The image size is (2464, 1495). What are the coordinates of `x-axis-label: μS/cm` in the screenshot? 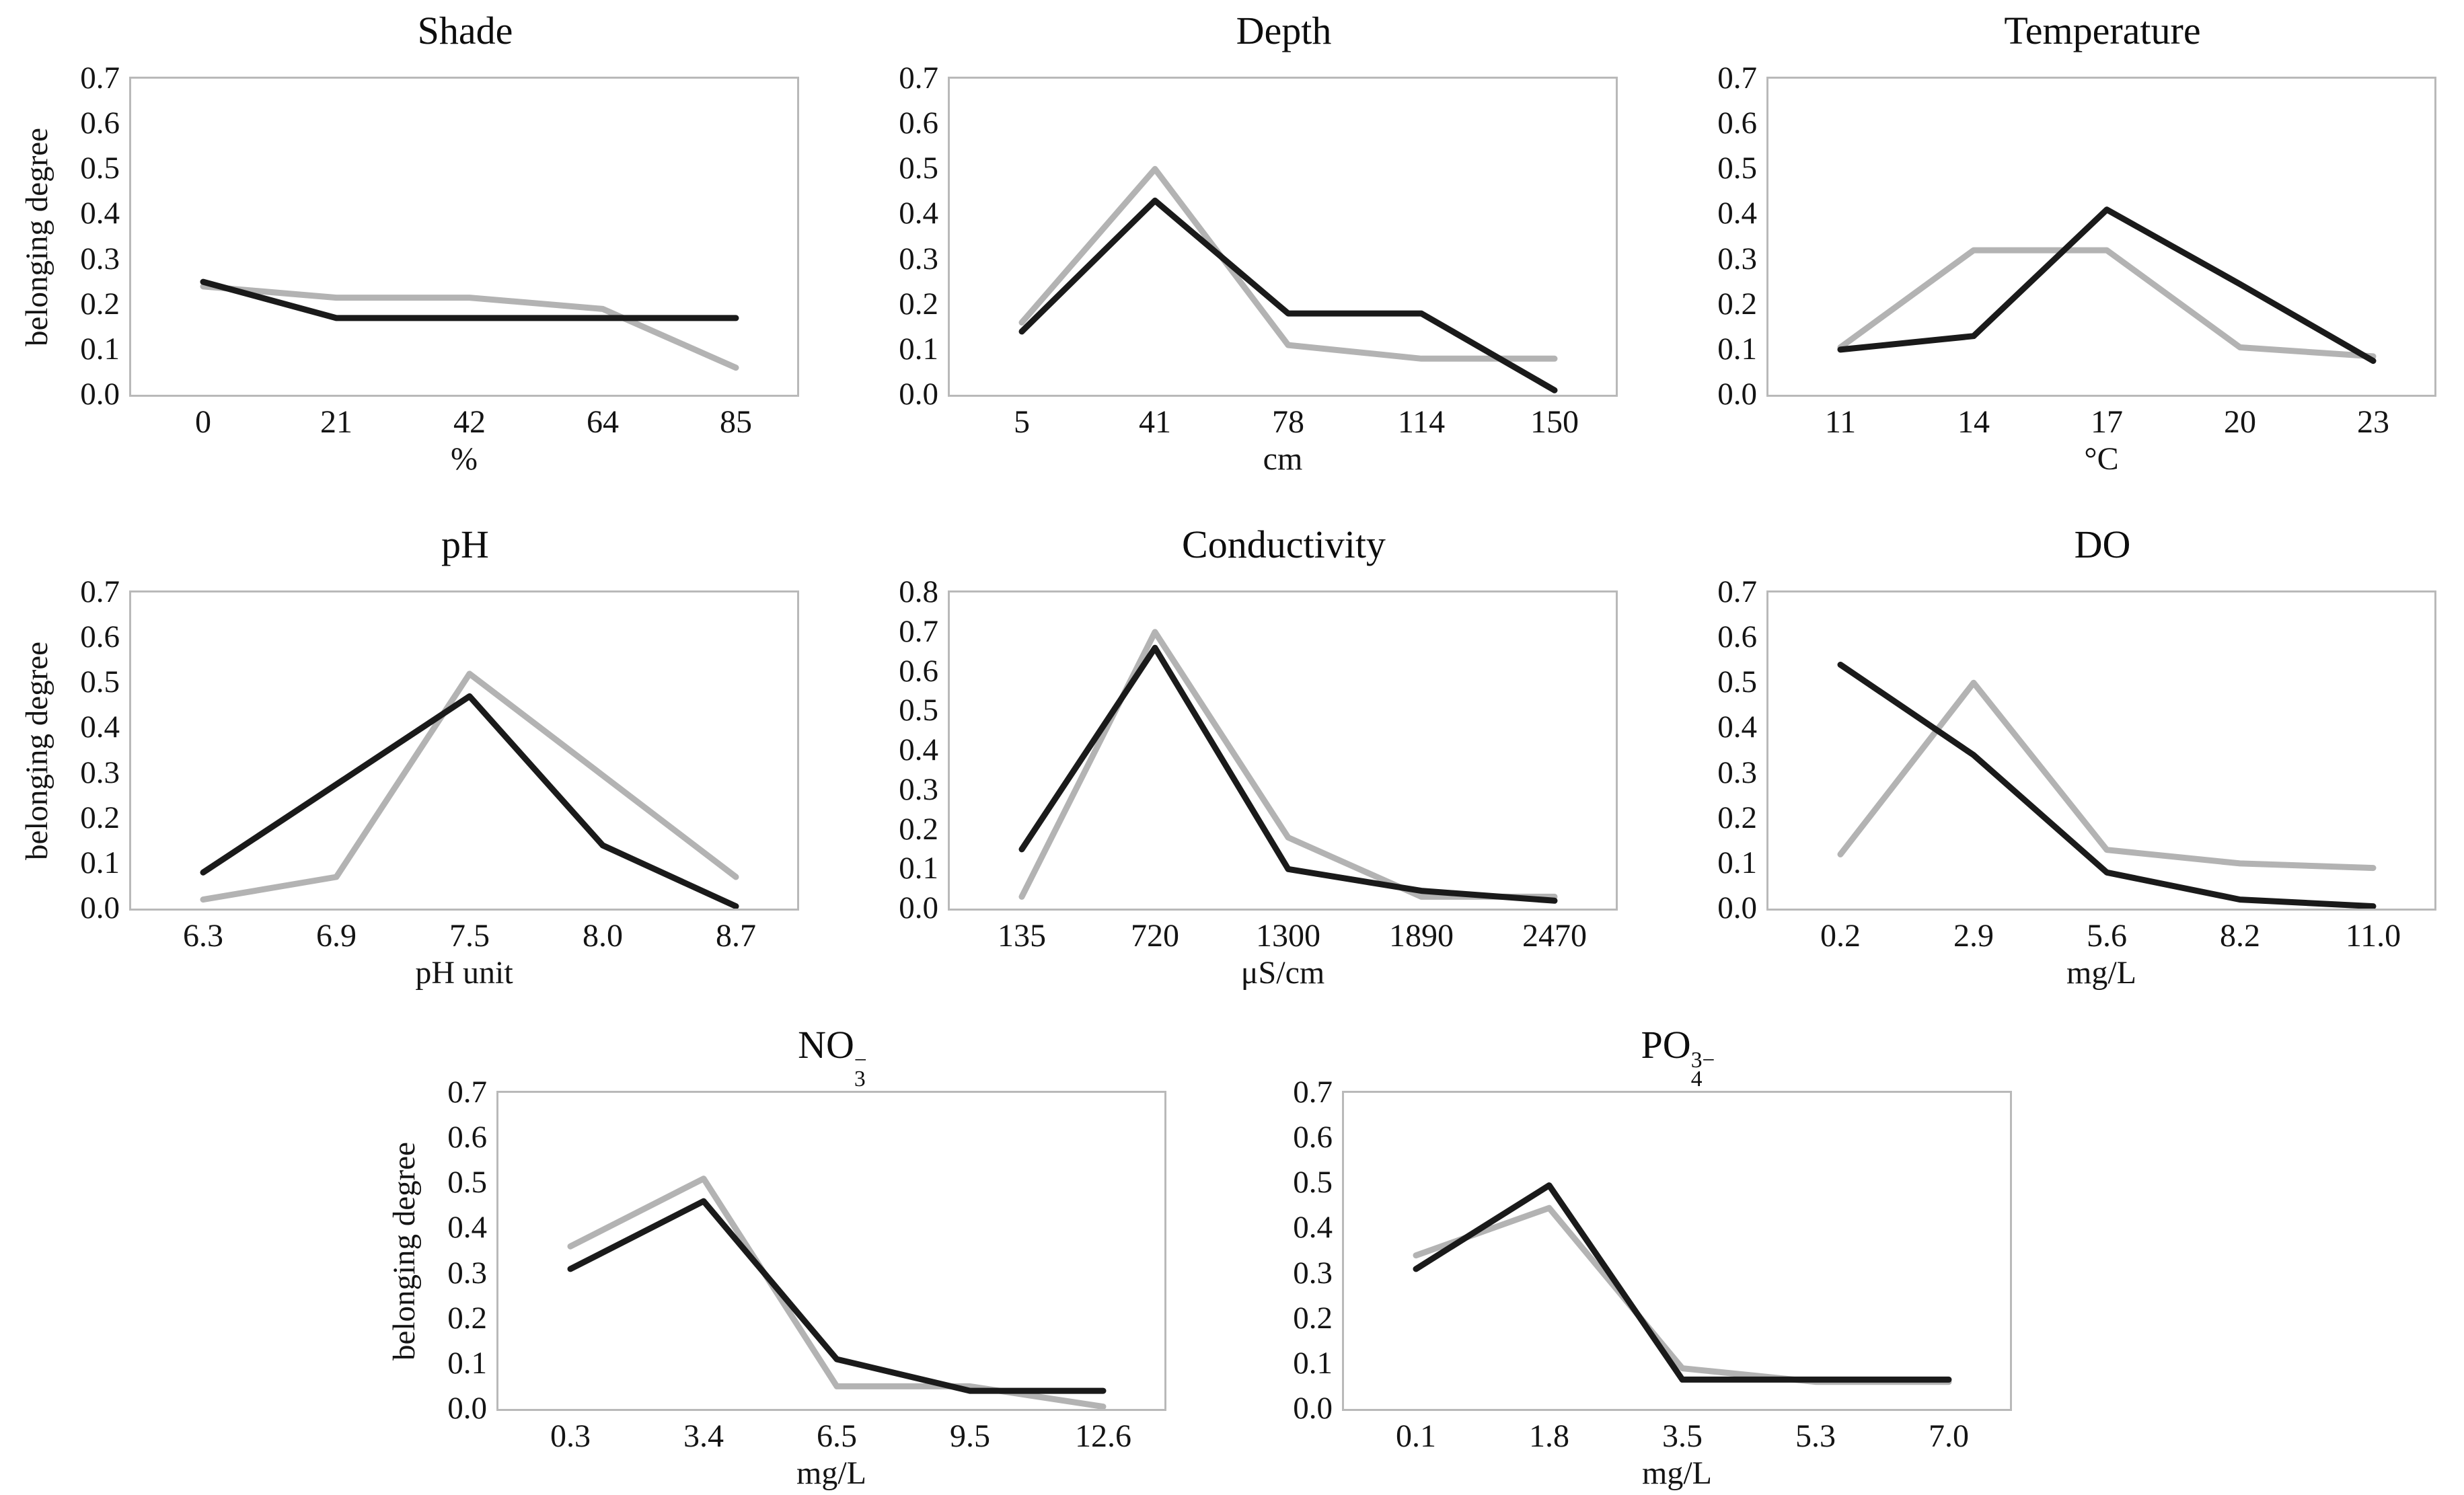 It's located at (1282, 973).